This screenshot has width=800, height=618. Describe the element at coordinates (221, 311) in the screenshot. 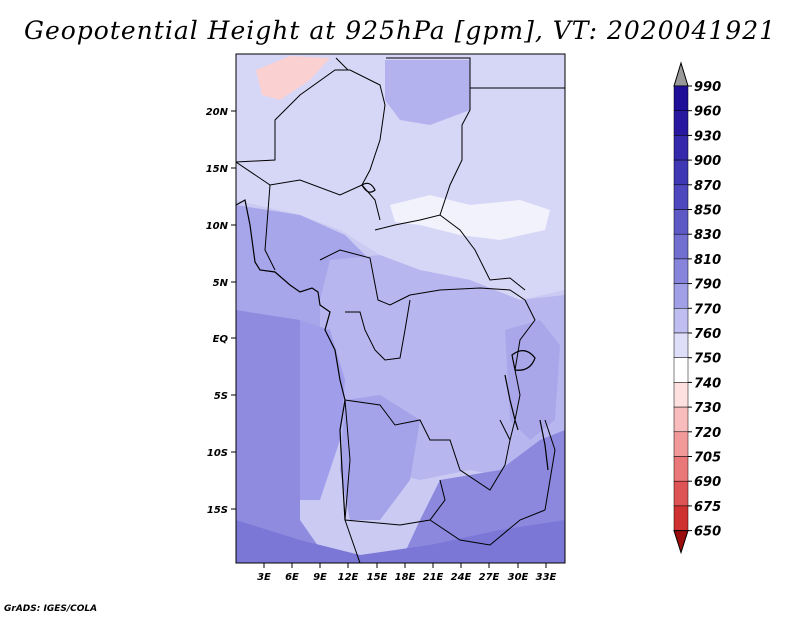

I see `lat-axis: 20N 15N 10N 5N EQ 5S 10S 15S` at that location.